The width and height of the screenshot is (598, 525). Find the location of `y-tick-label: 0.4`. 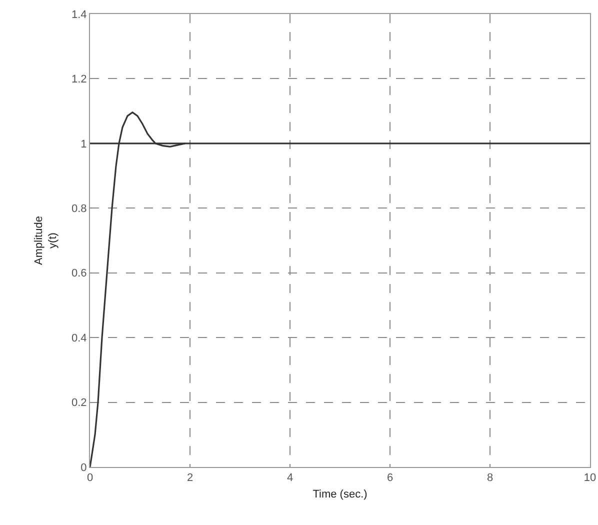

y-tick-label: 0.4 is located at coordinates (79, 338).